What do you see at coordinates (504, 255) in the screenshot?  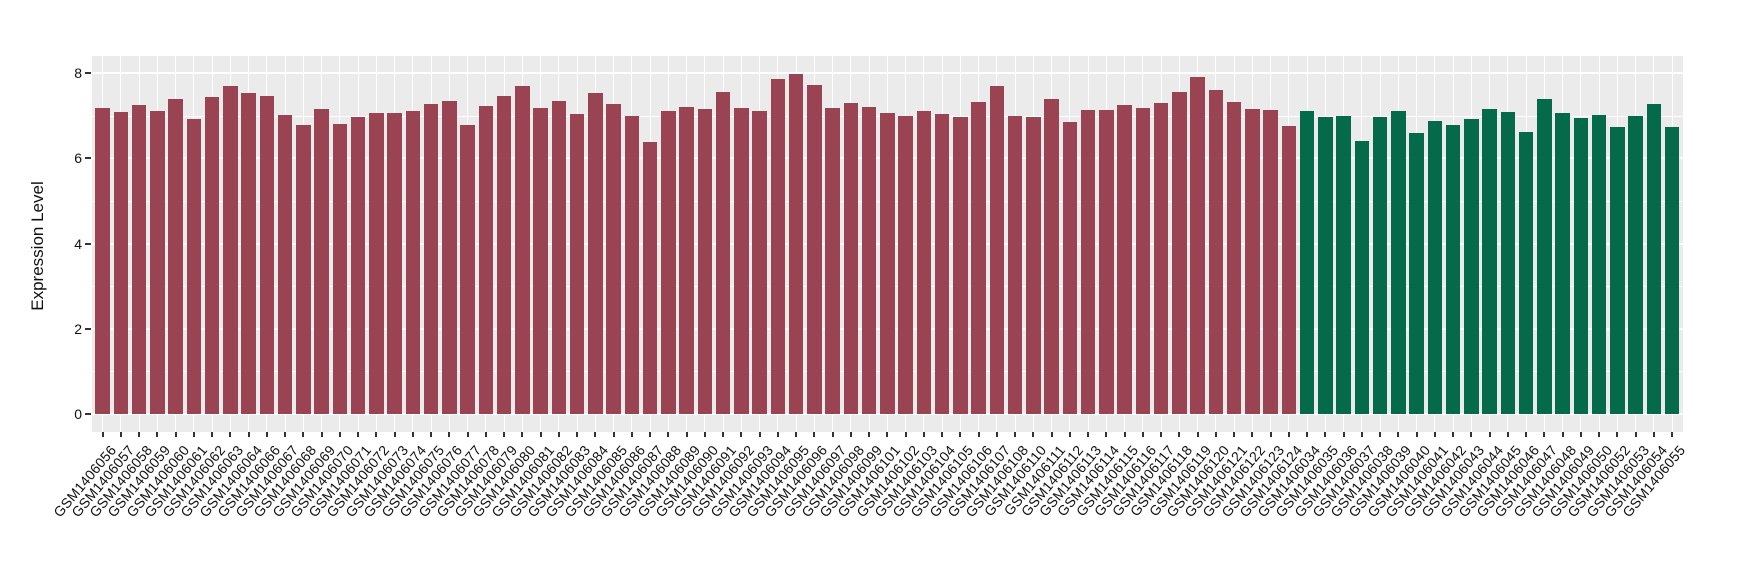 I see `bar-GSM1406079` at bounding box center [504, 255].